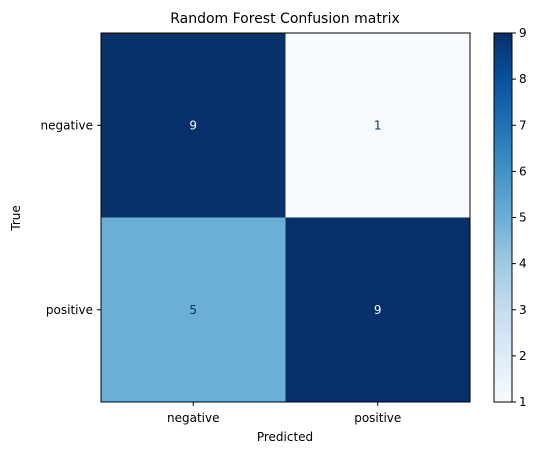 This screenshot has height=455, width=541. Describe the element at coordinates (377, 418) in the screenshot. I see `x-tick-label: positive` at that location.